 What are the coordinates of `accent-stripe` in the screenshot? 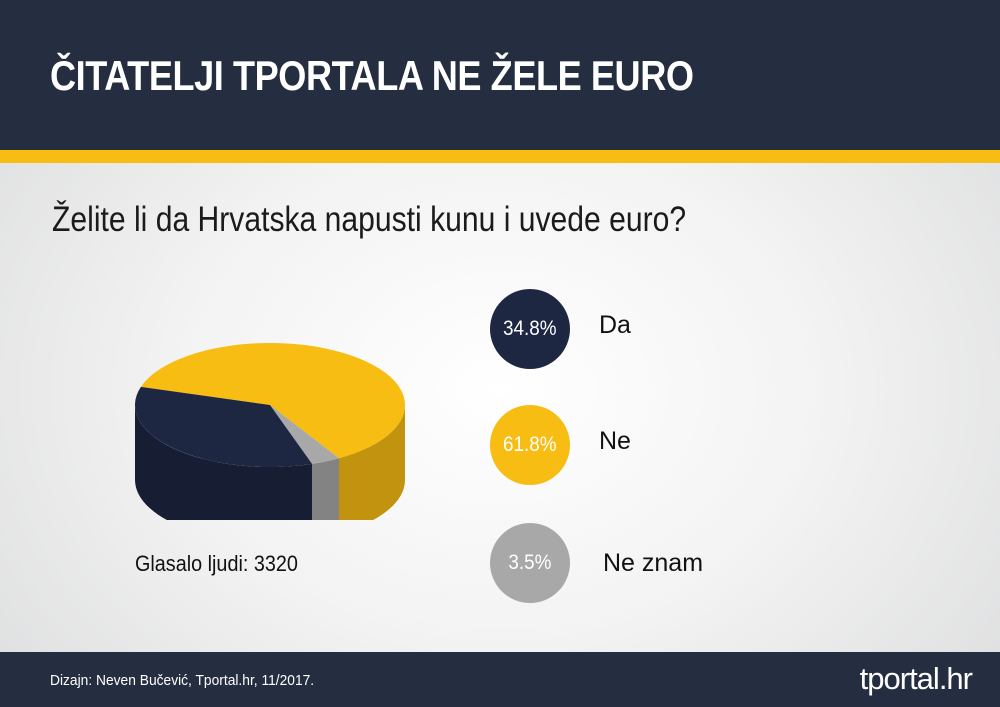 It's located at (500, 156).